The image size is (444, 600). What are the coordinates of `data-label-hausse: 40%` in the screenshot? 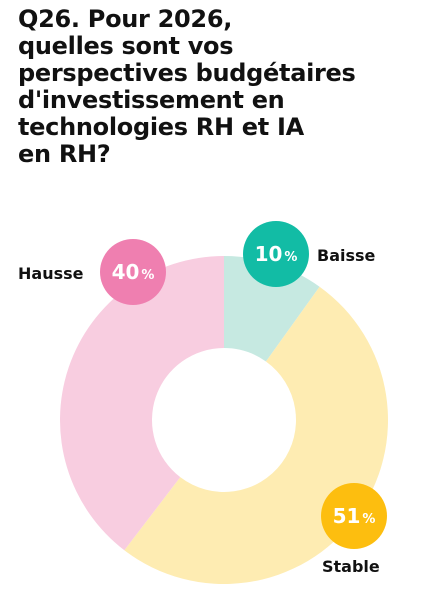 It's located at (133, 272).